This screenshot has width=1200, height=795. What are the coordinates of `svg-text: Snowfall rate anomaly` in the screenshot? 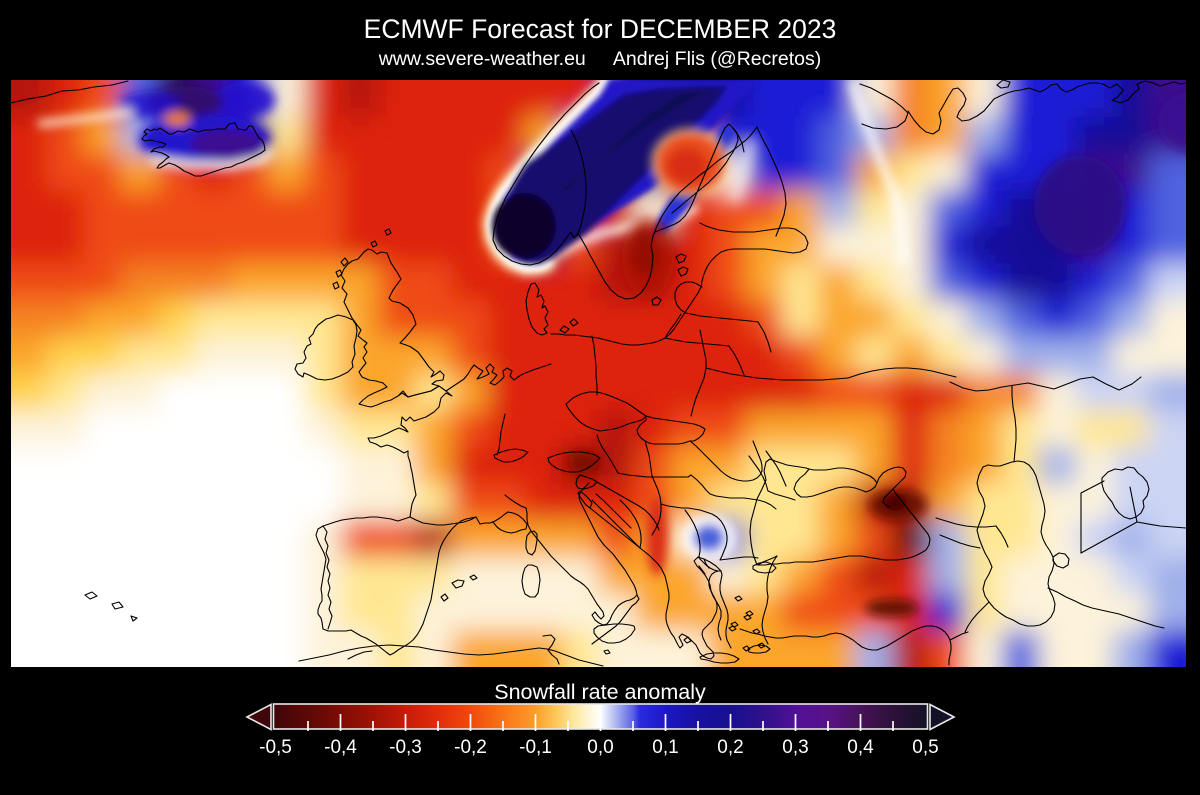 It's located at (600, 692).